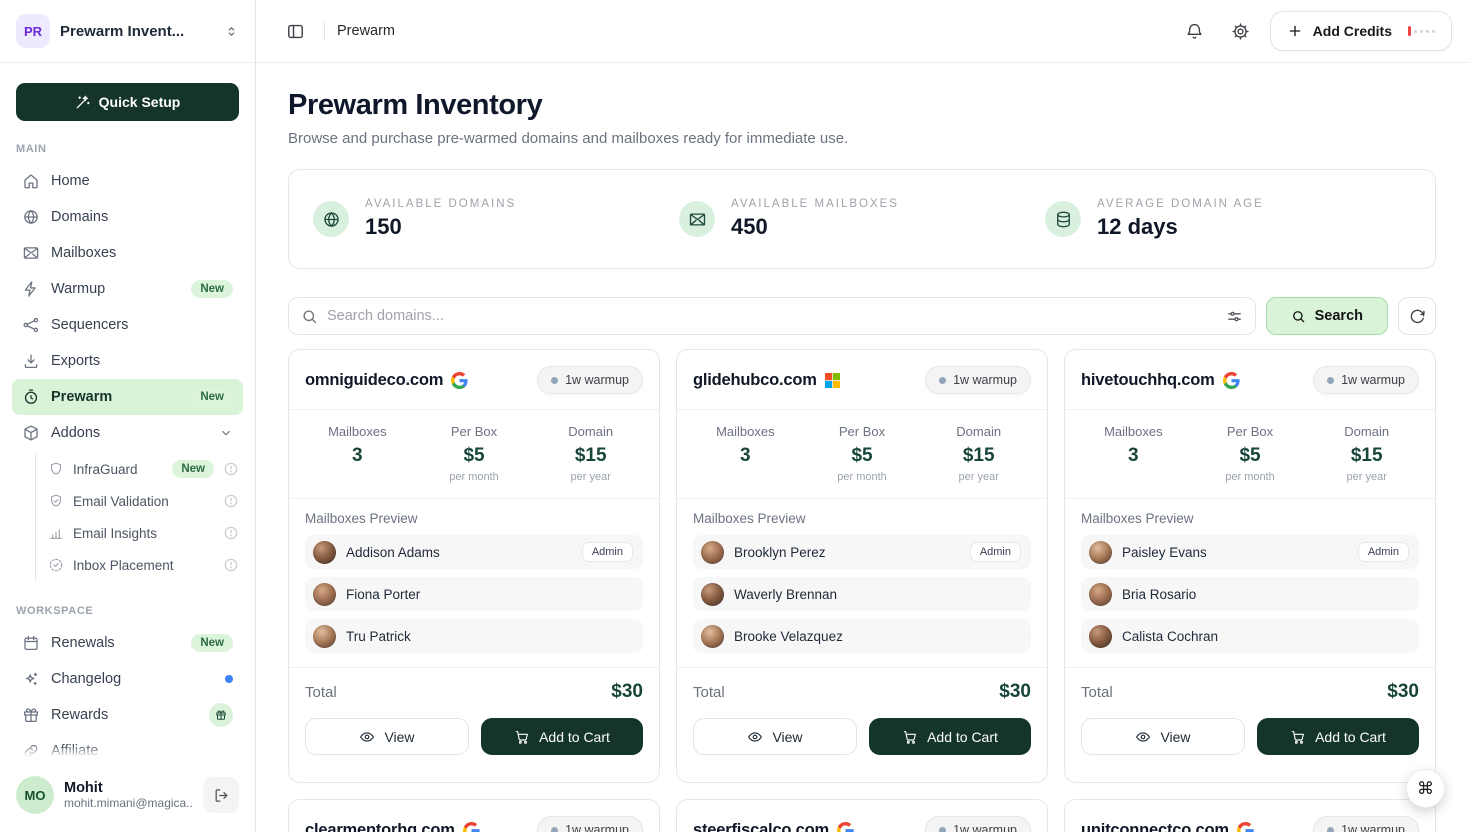 The width and height of the screenshot is (1470, 832). I want to click on bell-icon, so click(1194, 31).